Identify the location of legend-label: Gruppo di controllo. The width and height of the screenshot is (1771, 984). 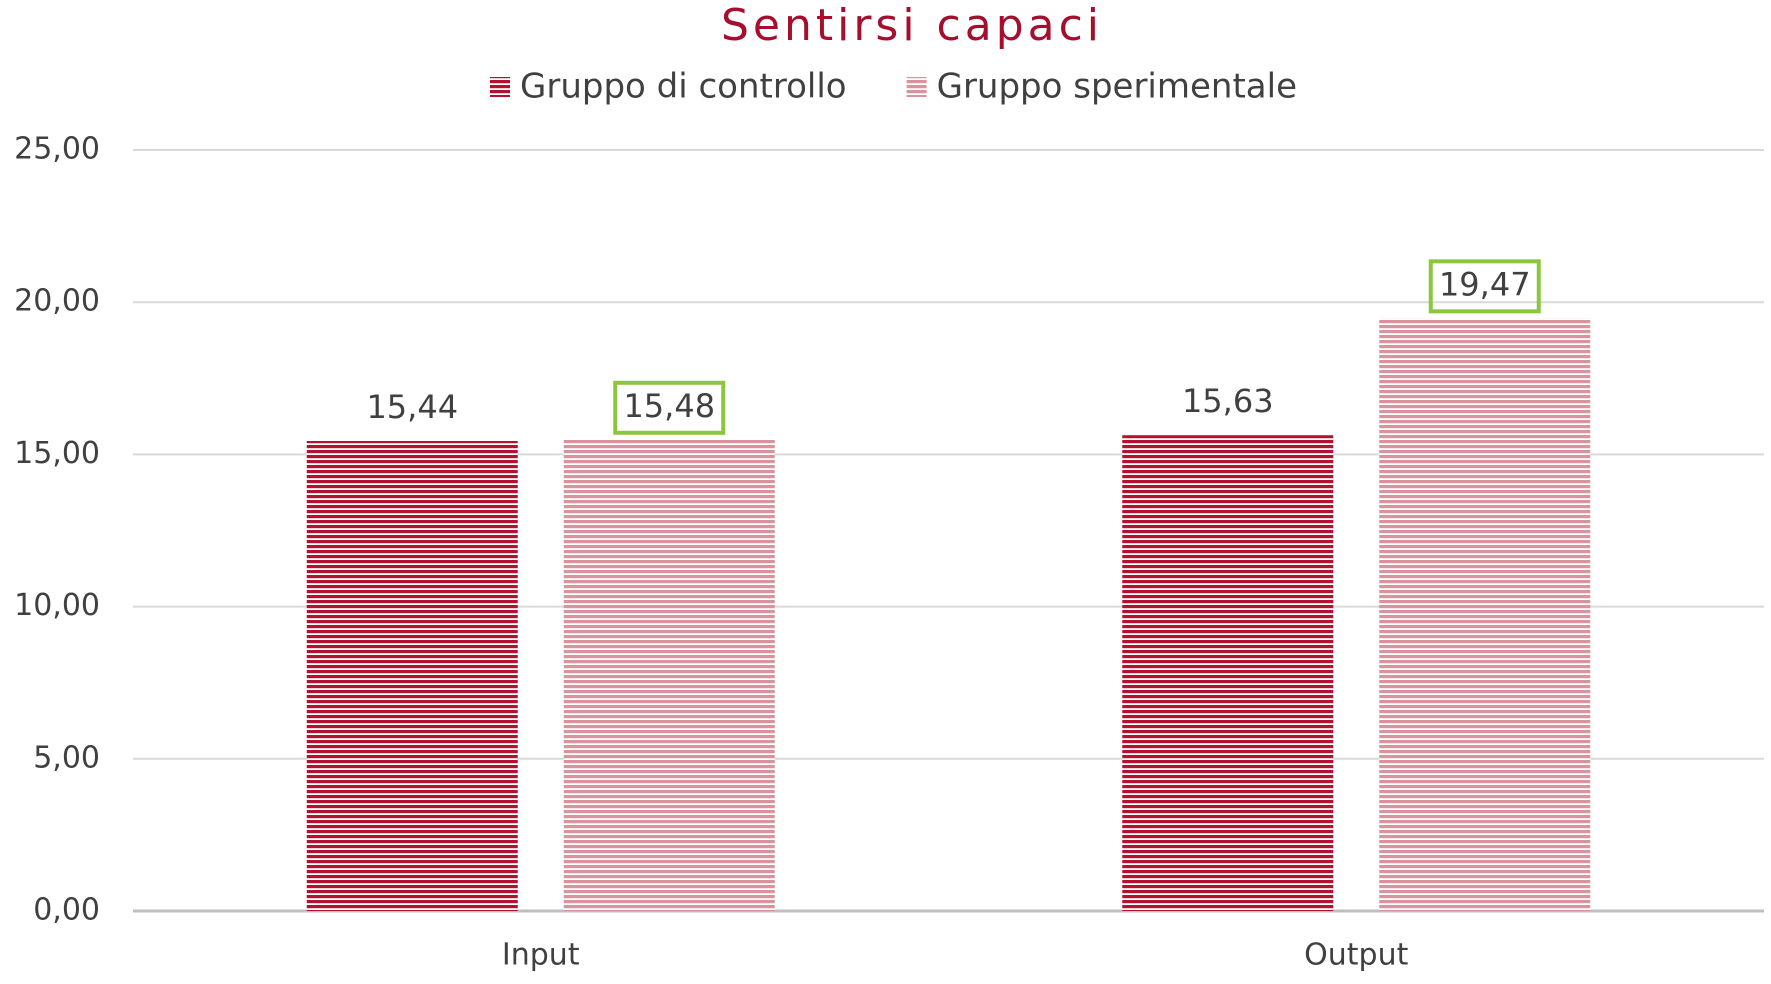
(683, 87).